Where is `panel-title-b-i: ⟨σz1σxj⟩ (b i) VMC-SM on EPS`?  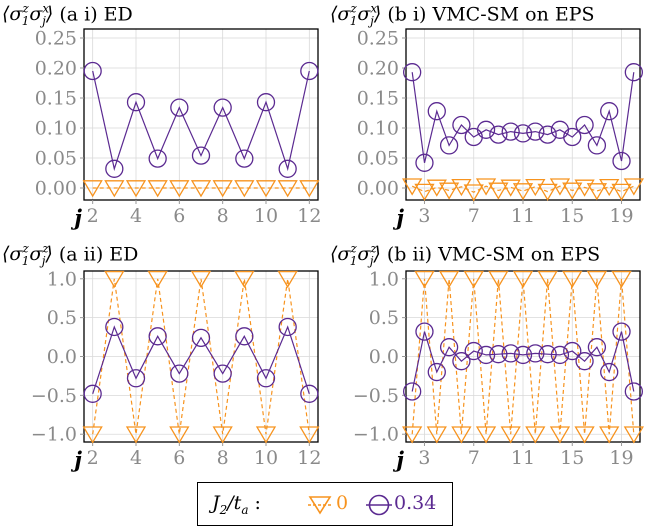
panel-title-b-i: ⟨σz1σxj⟩ (b i) VMC-SM on EPS is located at coordinates (462, 15).